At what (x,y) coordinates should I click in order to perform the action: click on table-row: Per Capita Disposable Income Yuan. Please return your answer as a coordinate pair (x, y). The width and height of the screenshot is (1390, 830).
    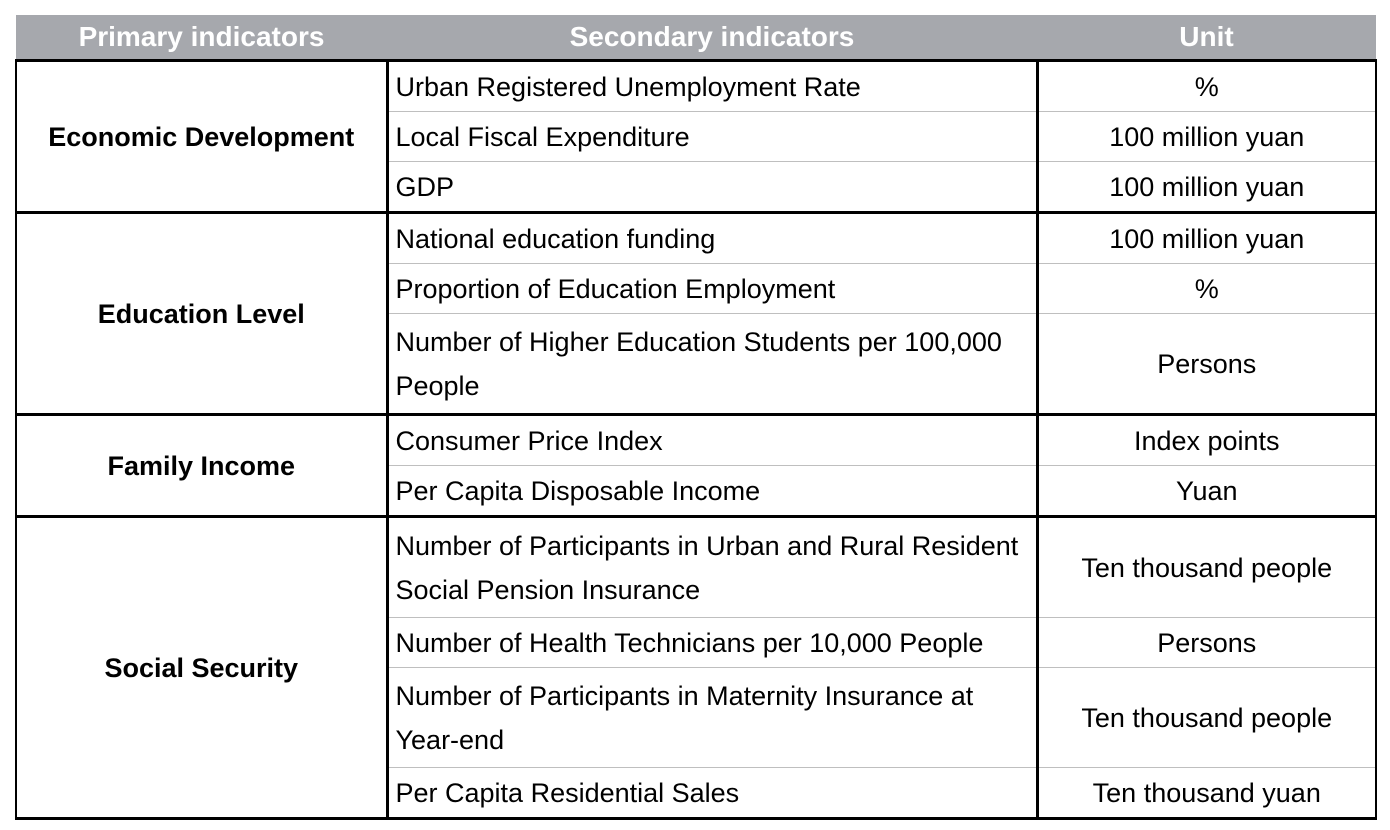
    Looking at the image, I should click on (696, 491).